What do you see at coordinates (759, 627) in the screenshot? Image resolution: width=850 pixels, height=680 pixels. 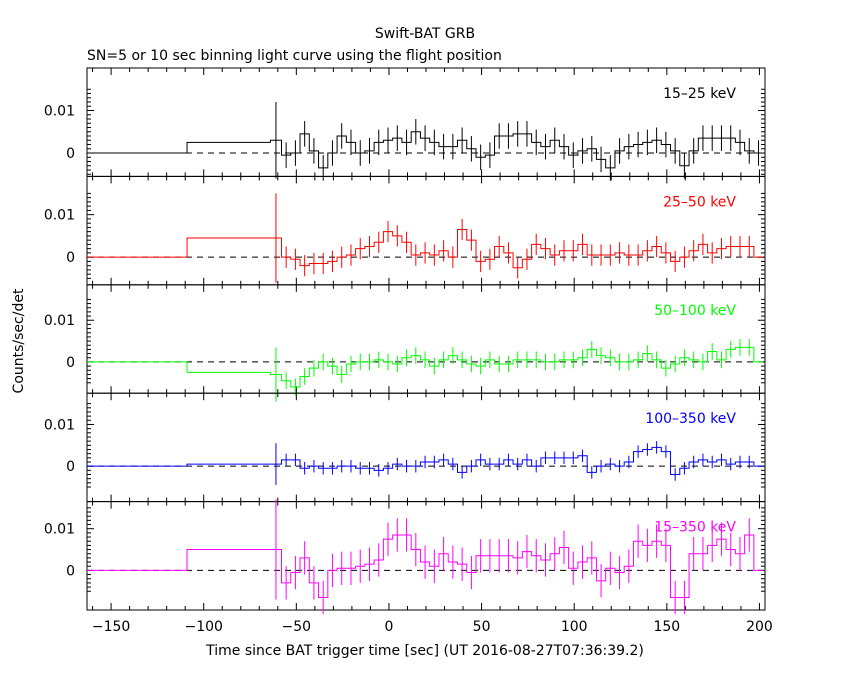 I see `x-tick-label: 200` at bounding box center [759, 627].